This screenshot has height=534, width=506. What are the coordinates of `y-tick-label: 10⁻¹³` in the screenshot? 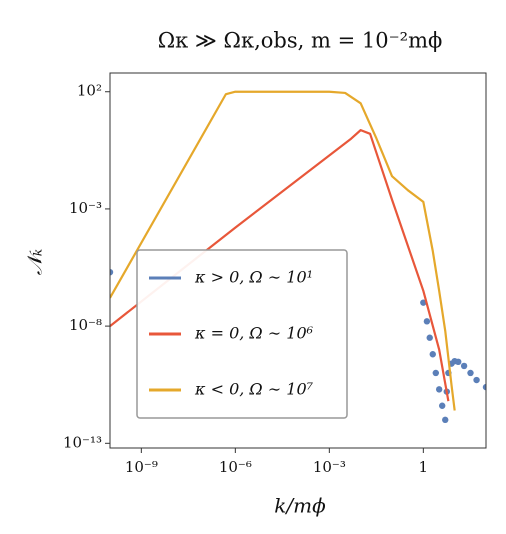 It's located at (82, 442).